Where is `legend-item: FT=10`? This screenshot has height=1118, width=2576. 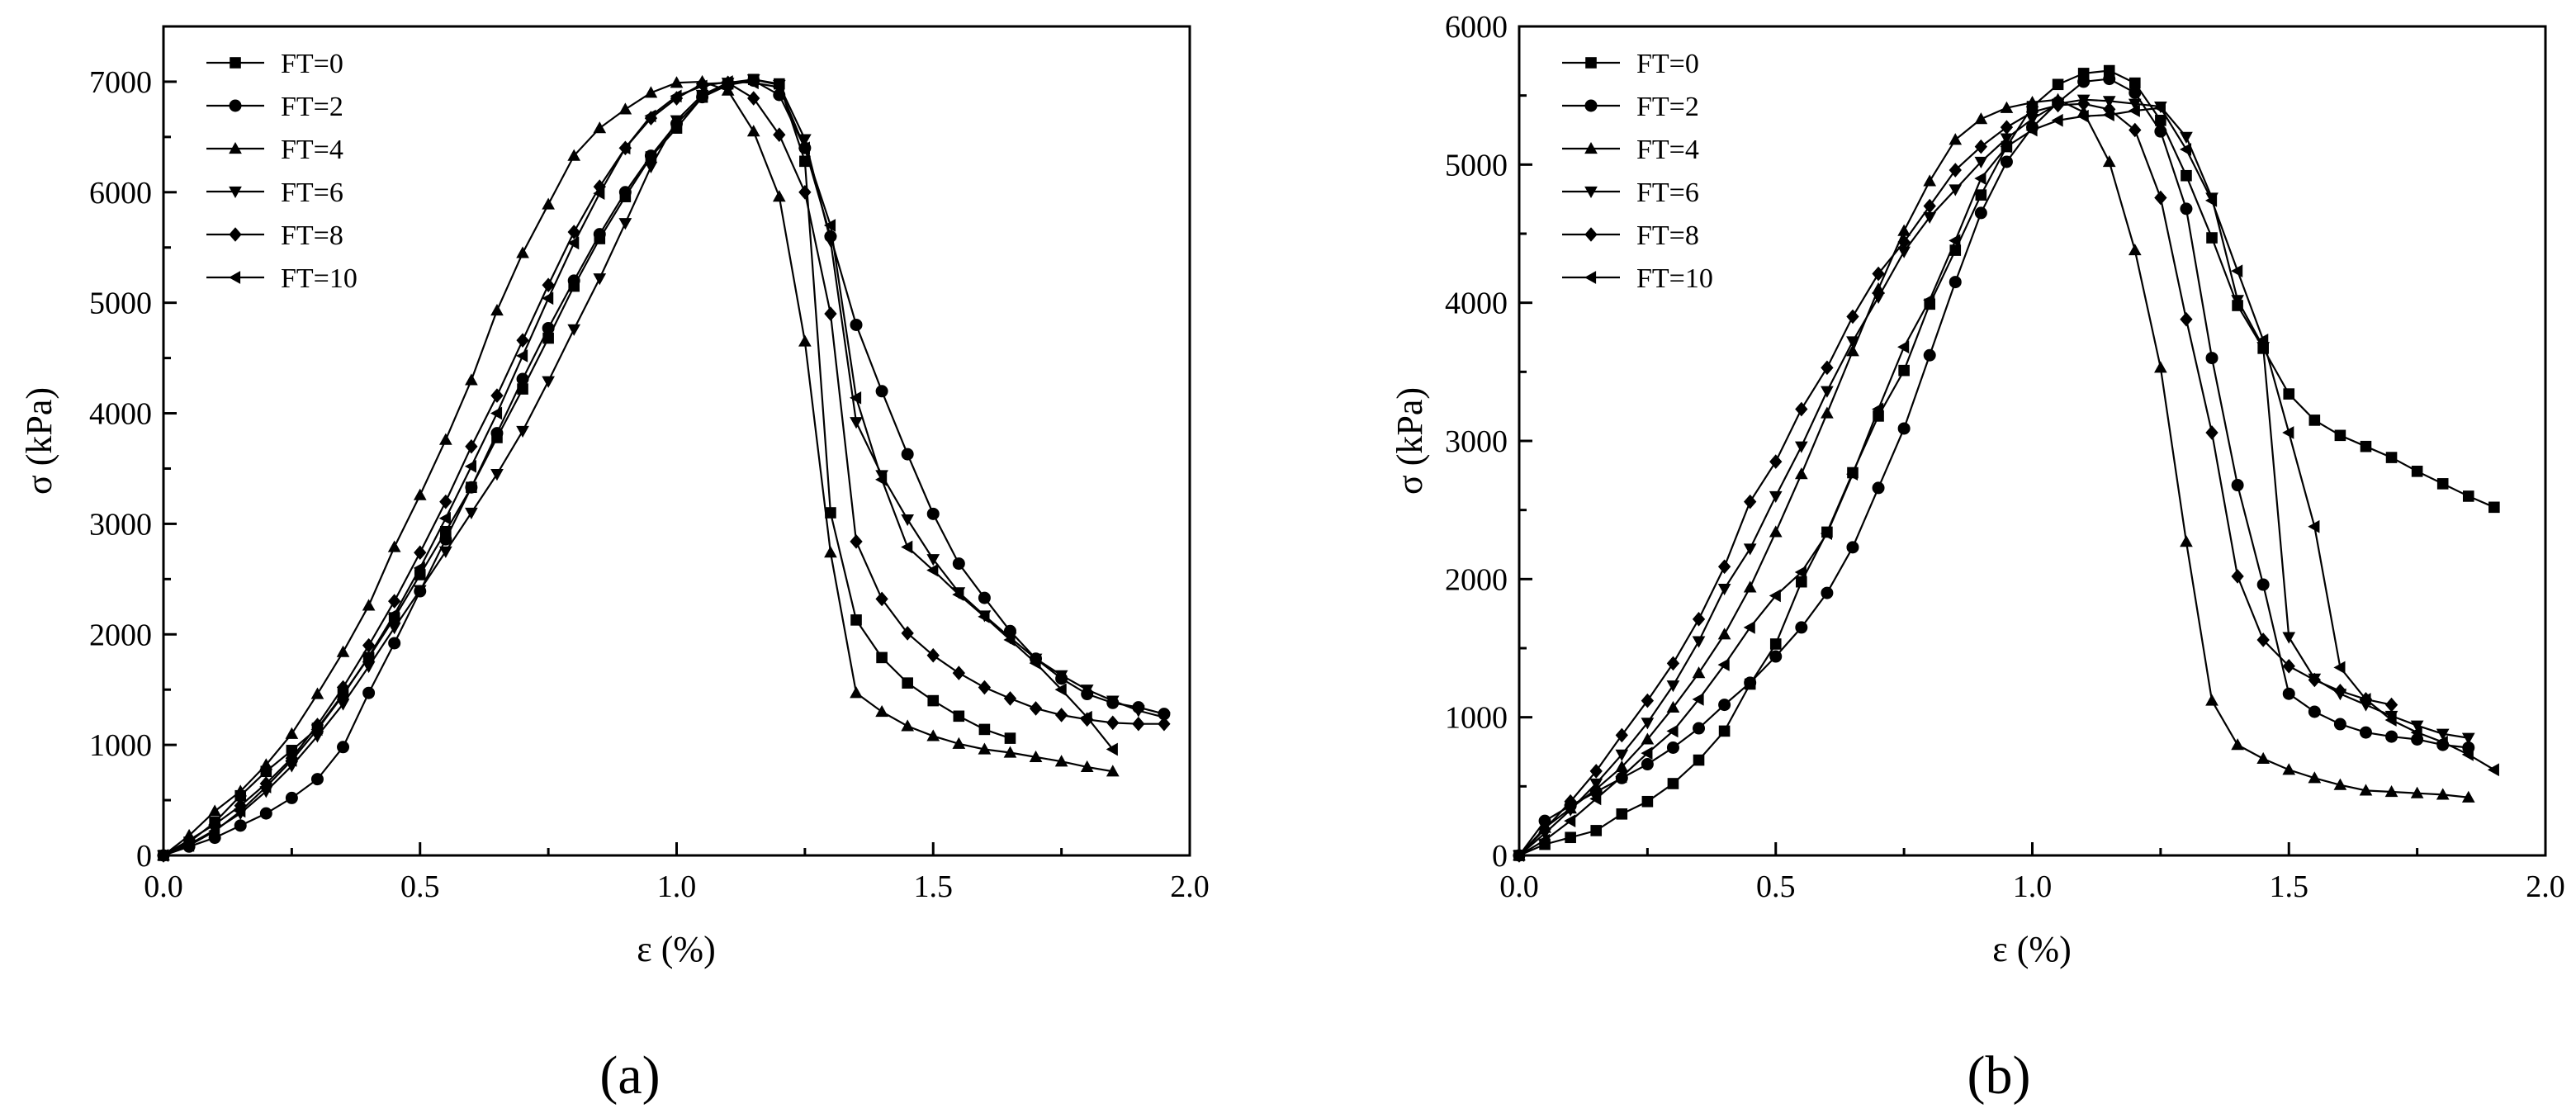 legend-item: FT=10 is located at coordinates (1637, 279).